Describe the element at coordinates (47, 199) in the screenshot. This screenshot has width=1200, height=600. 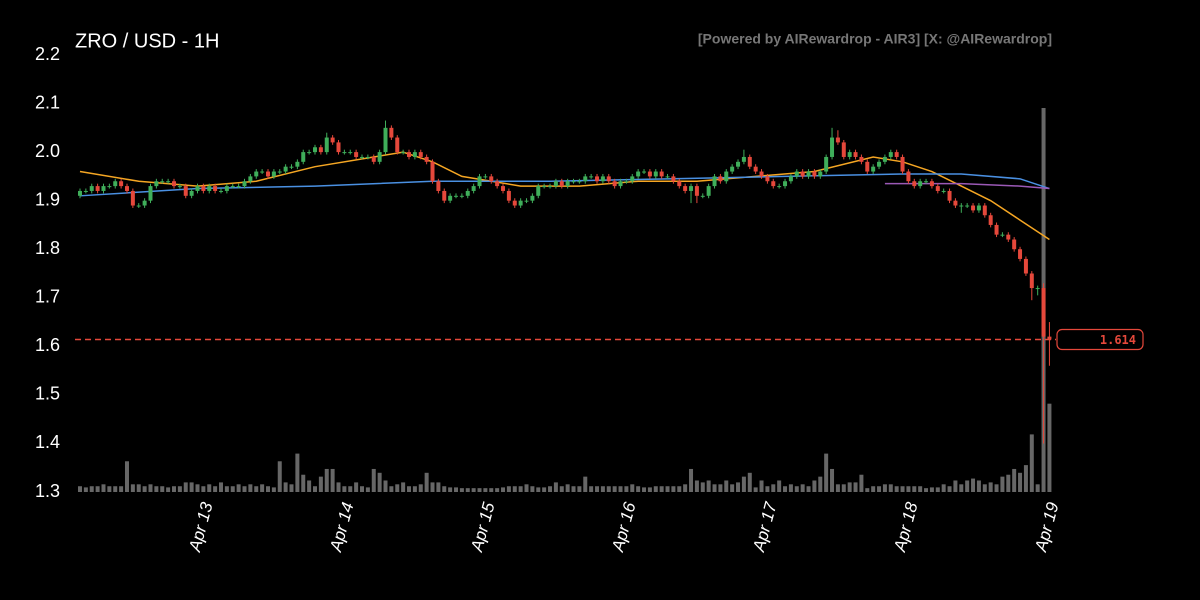
I see `y-tick-label: 1.9` at that location.